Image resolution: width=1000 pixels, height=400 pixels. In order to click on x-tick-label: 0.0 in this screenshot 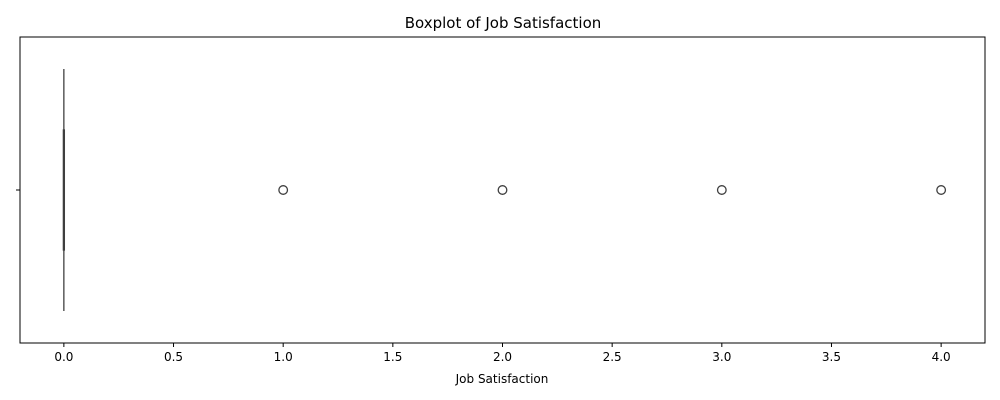, I will do `click(63, 357)`.